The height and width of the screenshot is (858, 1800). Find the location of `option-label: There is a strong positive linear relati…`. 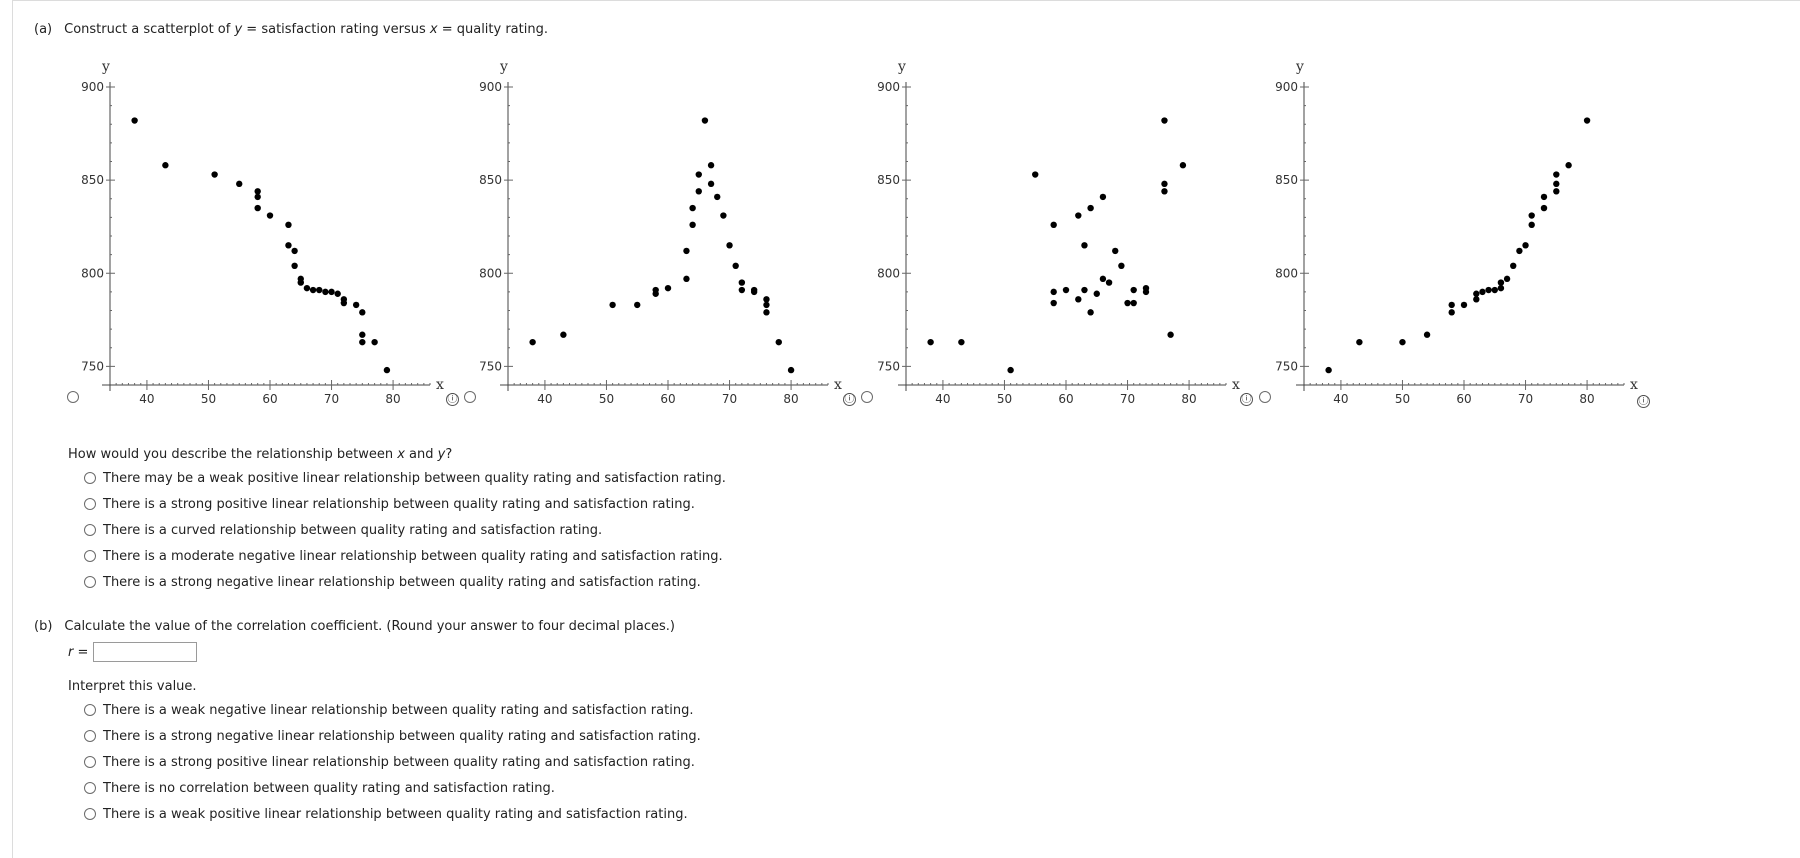

option-label: There is a strong positive linear relati… is located at coordinates (399, 504).